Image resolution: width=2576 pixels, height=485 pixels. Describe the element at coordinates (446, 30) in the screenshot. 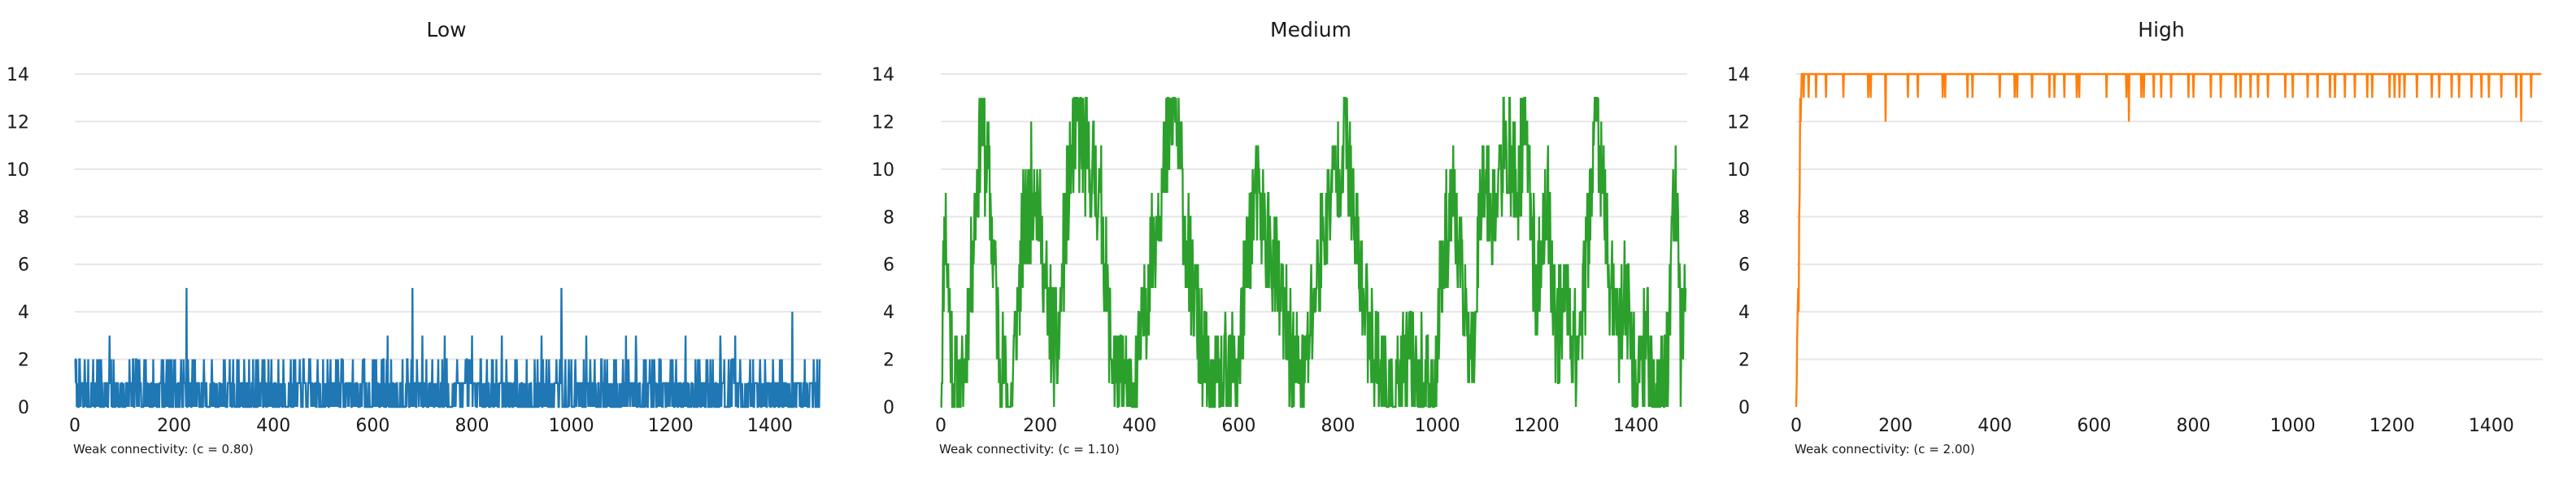

I see `panel-low-title: Low` at that location.